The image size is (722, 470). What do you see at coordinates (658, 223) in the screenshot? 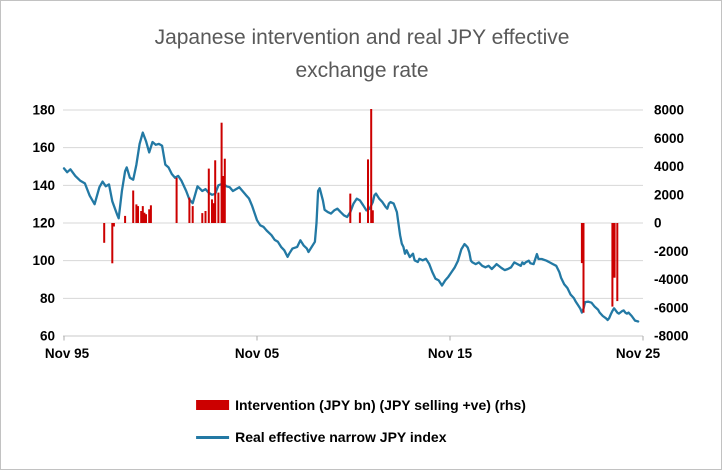
I see `y-axis-label-right: 0` at bounding box center [658, 223].